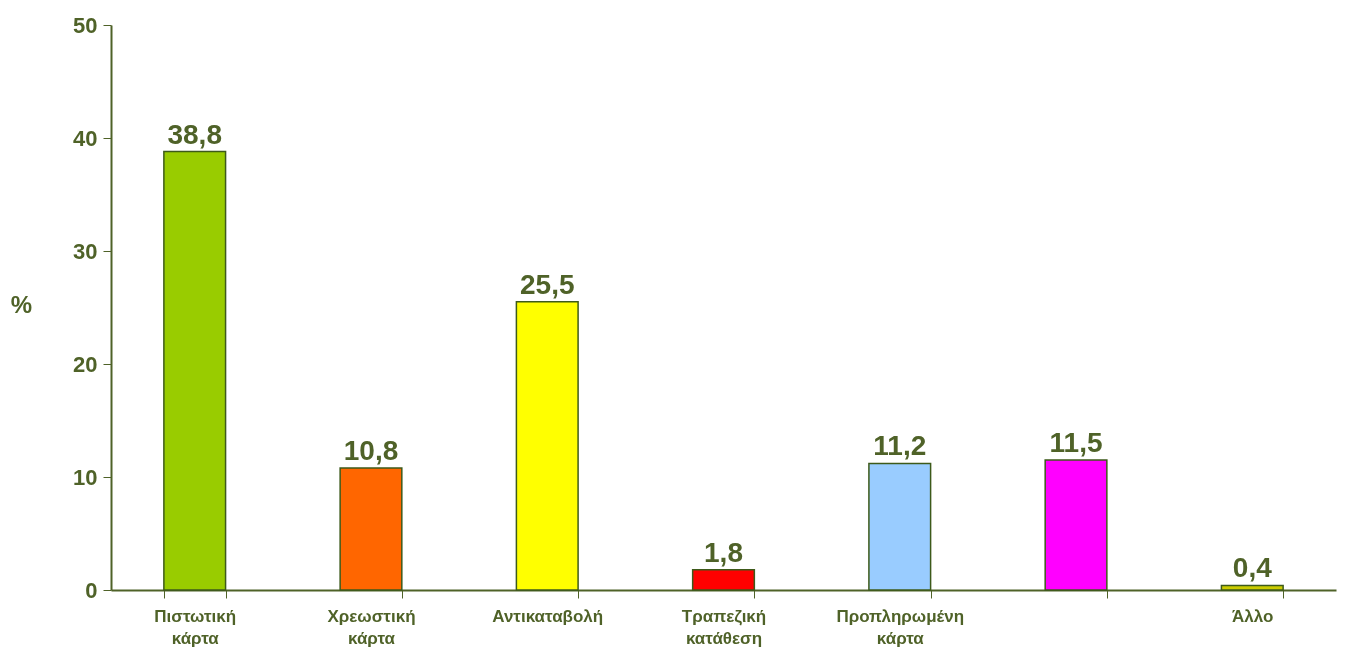  What do you see at coordinates (371, 450) in the screenshot?
I see `data-label: 10,8` at bounding box center [371, 450].